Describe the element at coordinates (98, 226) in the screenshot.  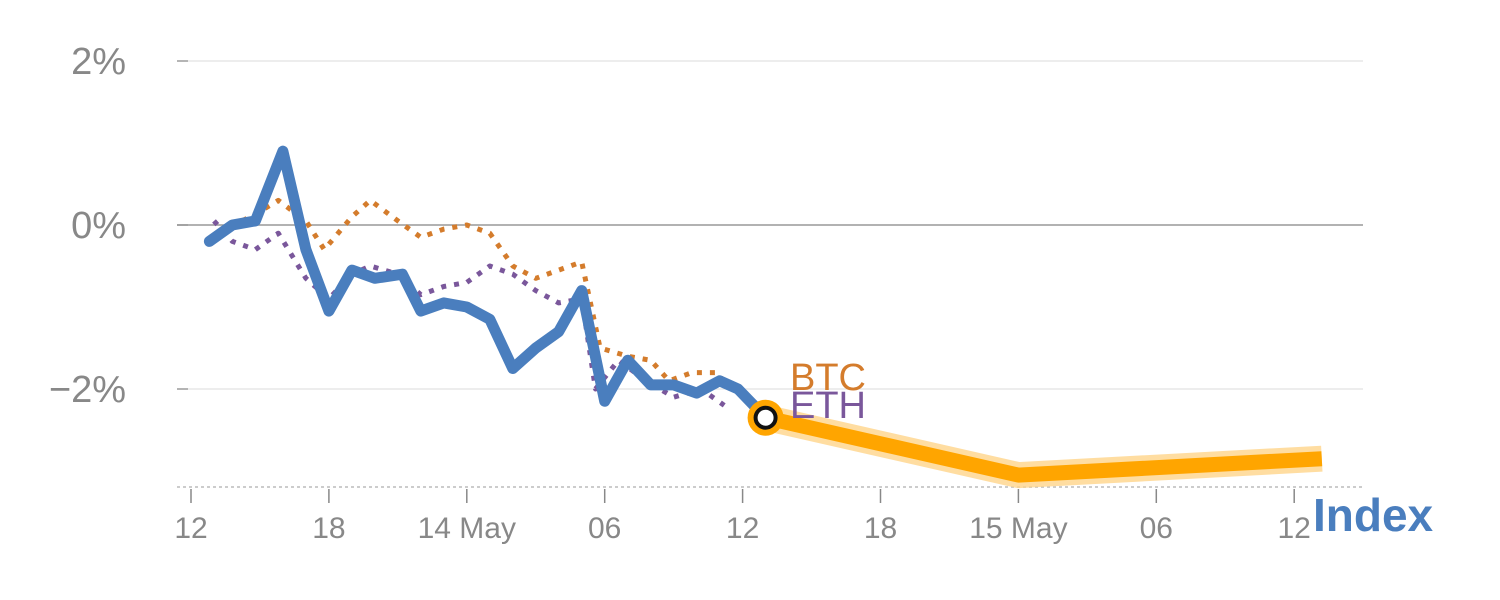
I see `y-tick-label: 0%` at that location.